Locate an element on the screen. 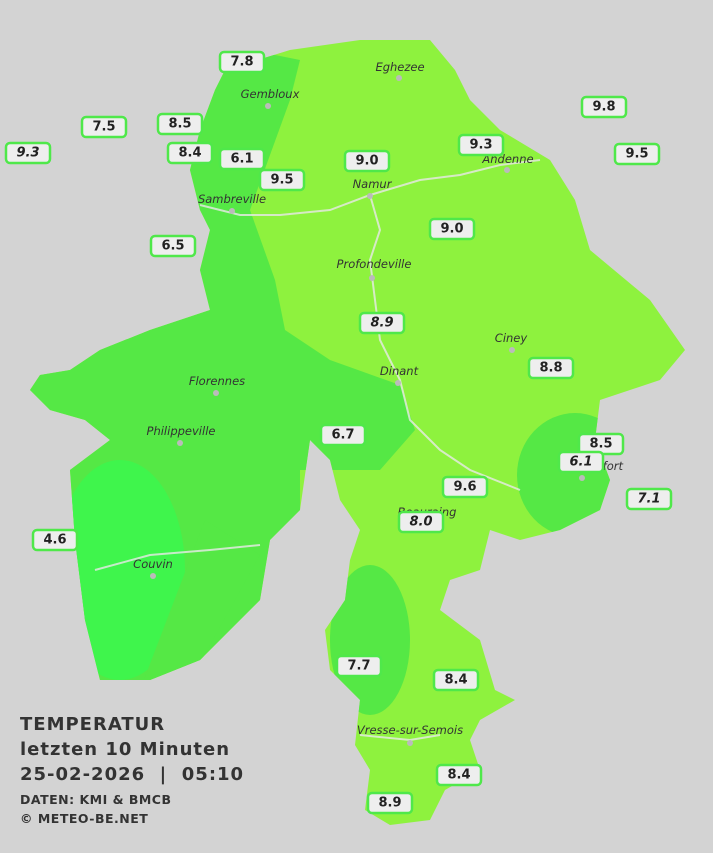 The width and height of the screenshot is (713, 853). source: DATEN: KMI & BMCB is located at coordinates (96, 799).